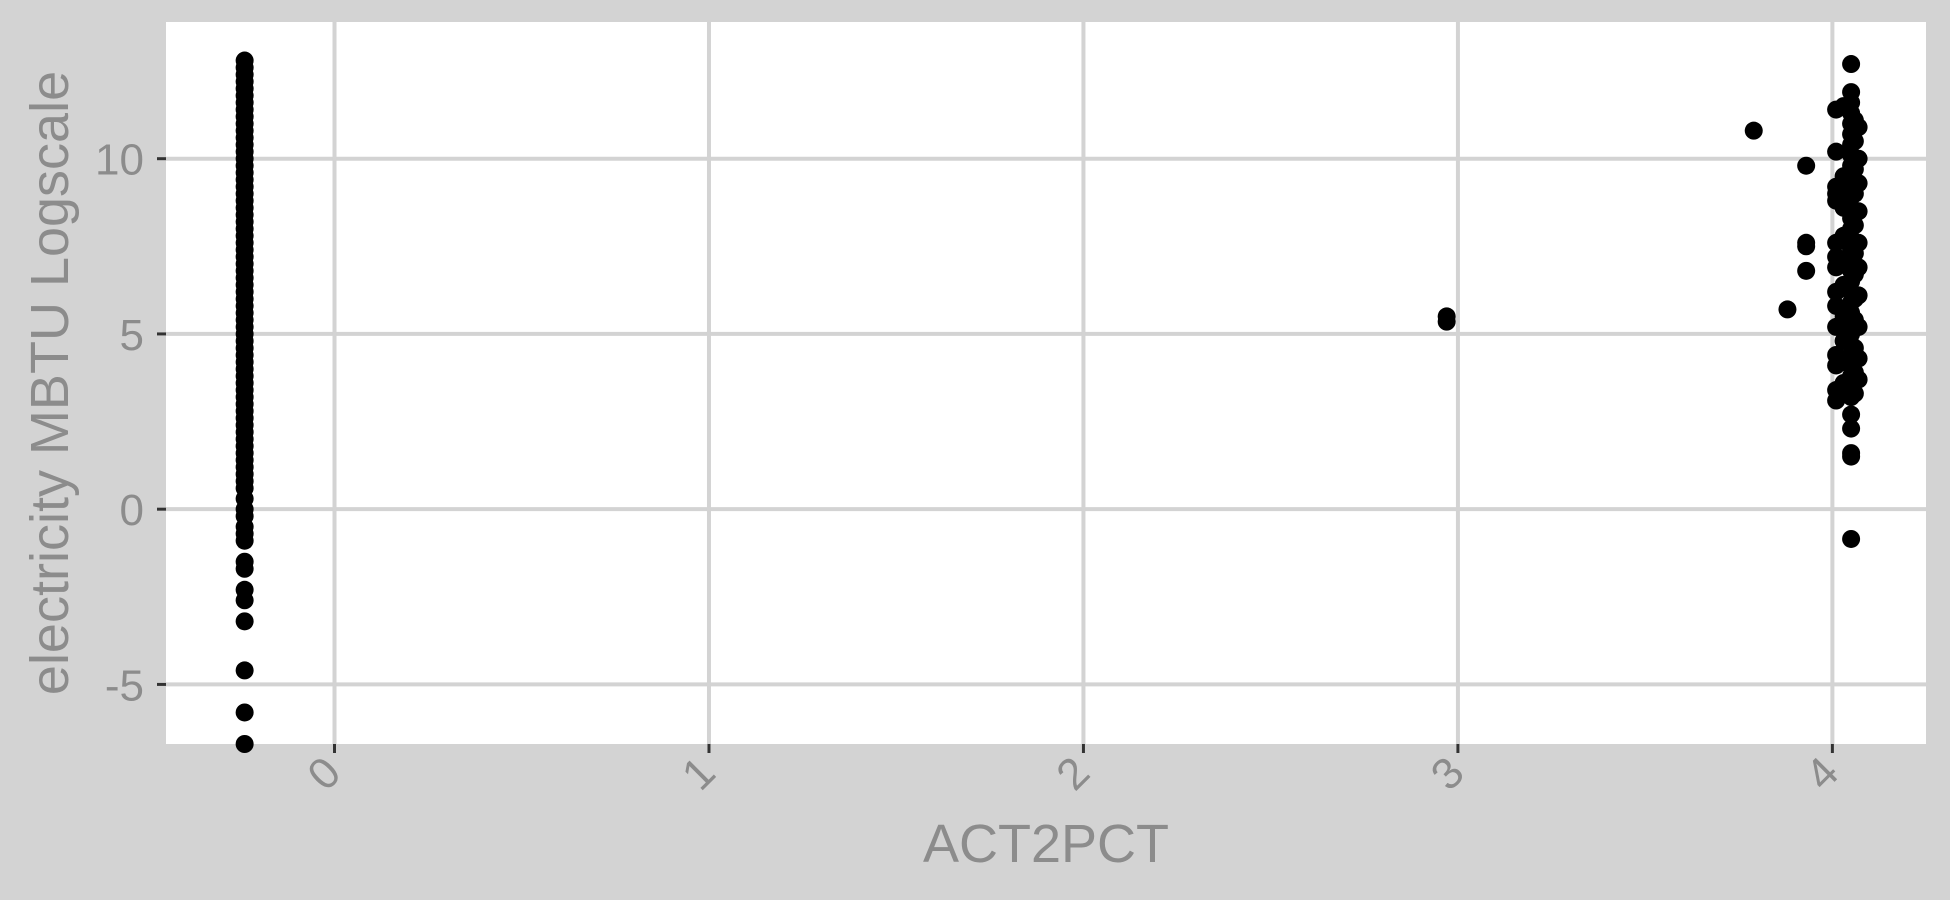 The width and height of the screenshot is (1950, 900). What do you see at coordinates (1822, 774) in the screenshot?
I see `x-tick-label: 4` at bounding box center [1822, 774].